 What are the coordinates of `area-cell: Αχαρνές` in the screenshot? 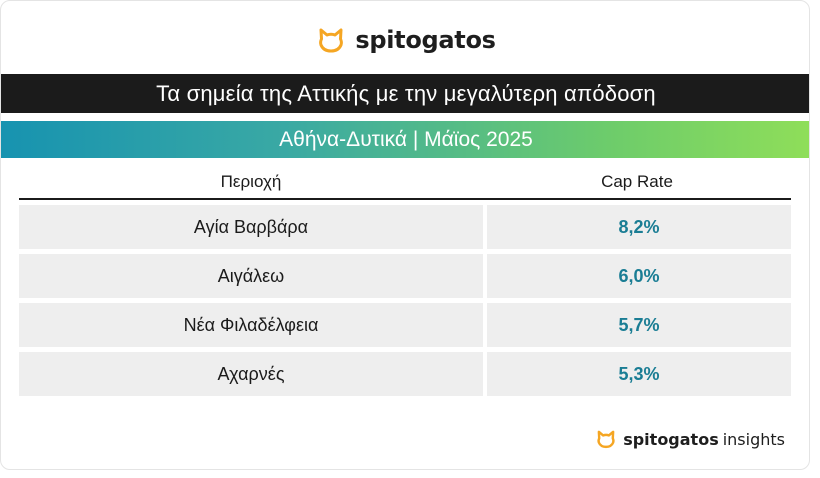 It's located at (251, 374).